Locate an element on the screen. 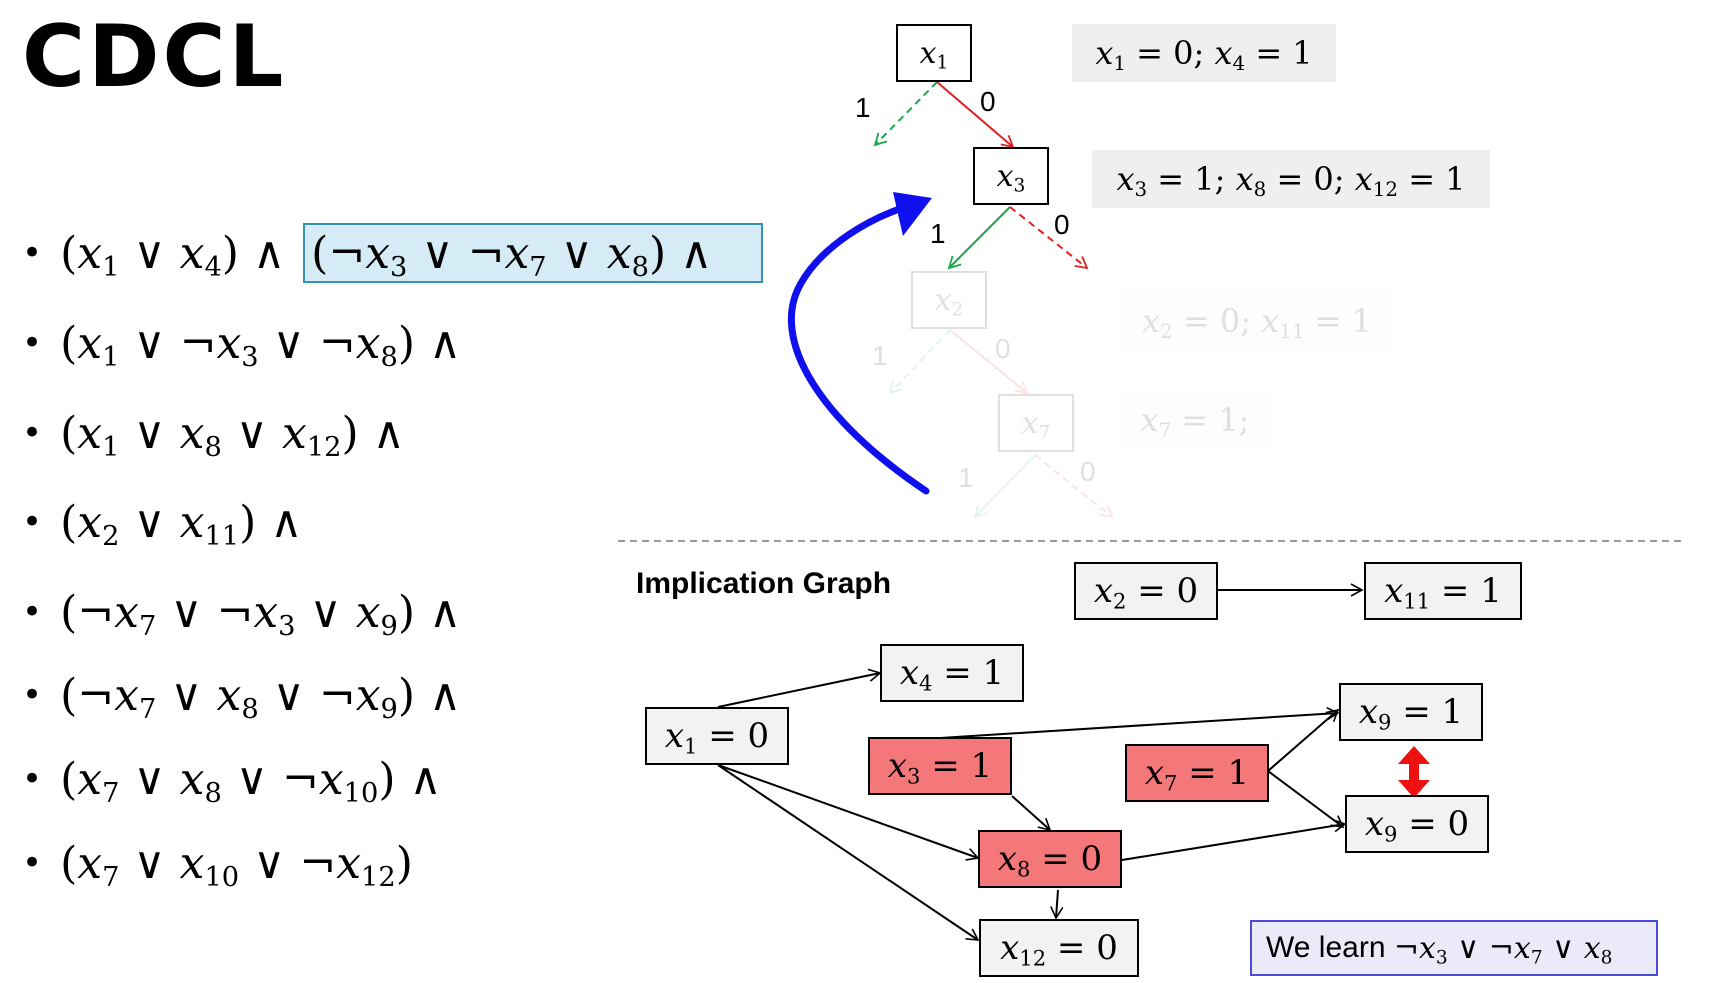  backjump-arrow is located at coordinates (859, 343).